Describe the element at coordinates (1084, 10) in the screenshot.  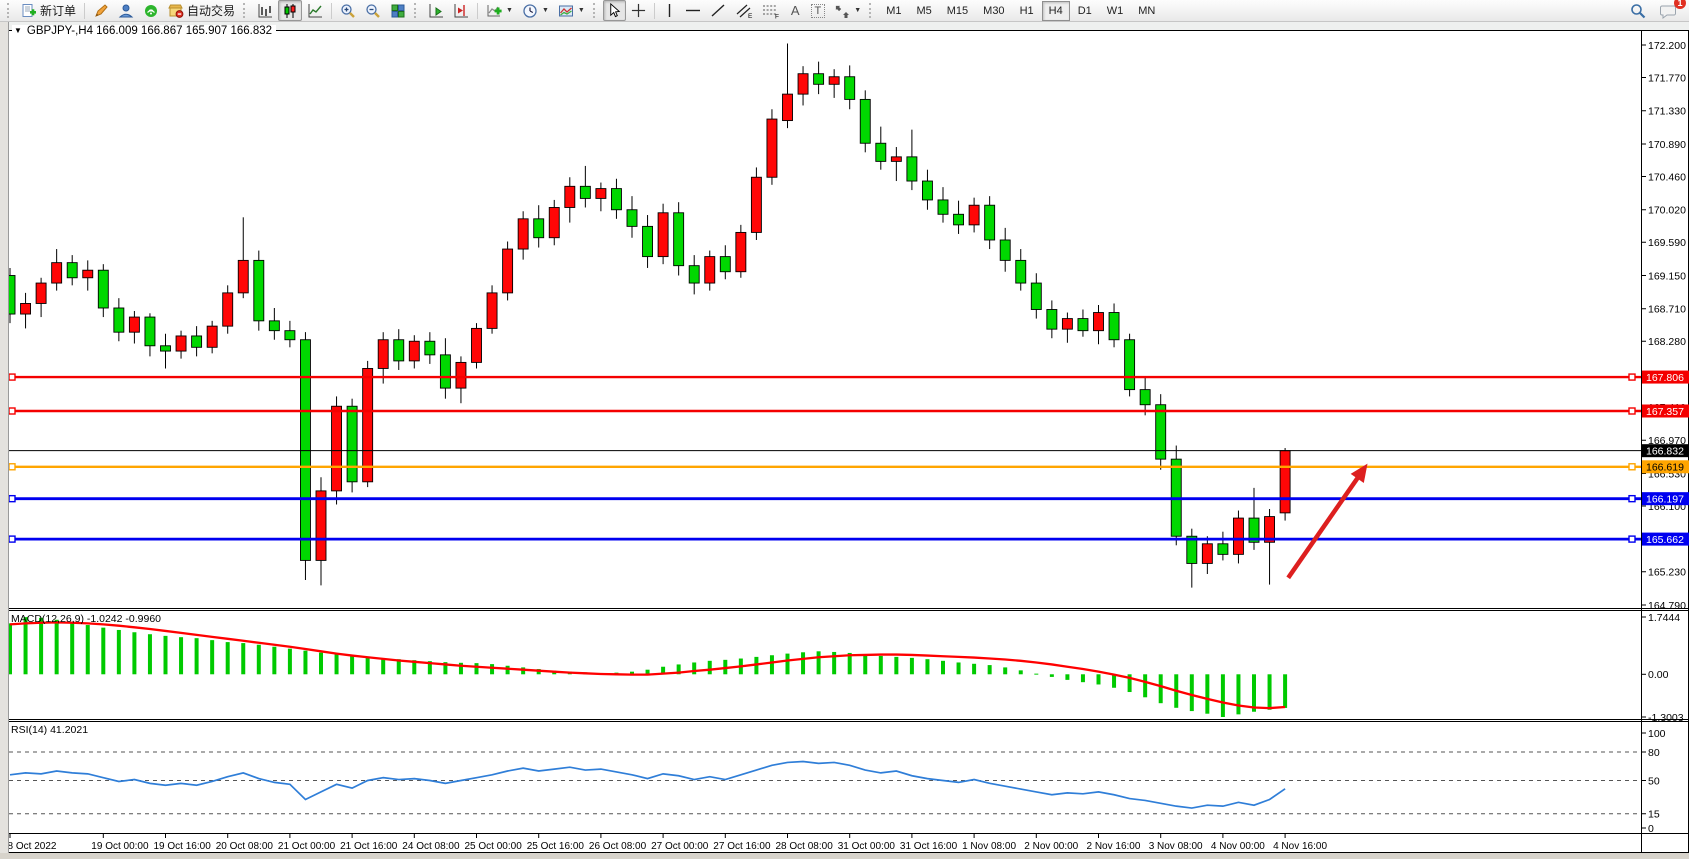
I see `timeframe-D1: D1` at that location.